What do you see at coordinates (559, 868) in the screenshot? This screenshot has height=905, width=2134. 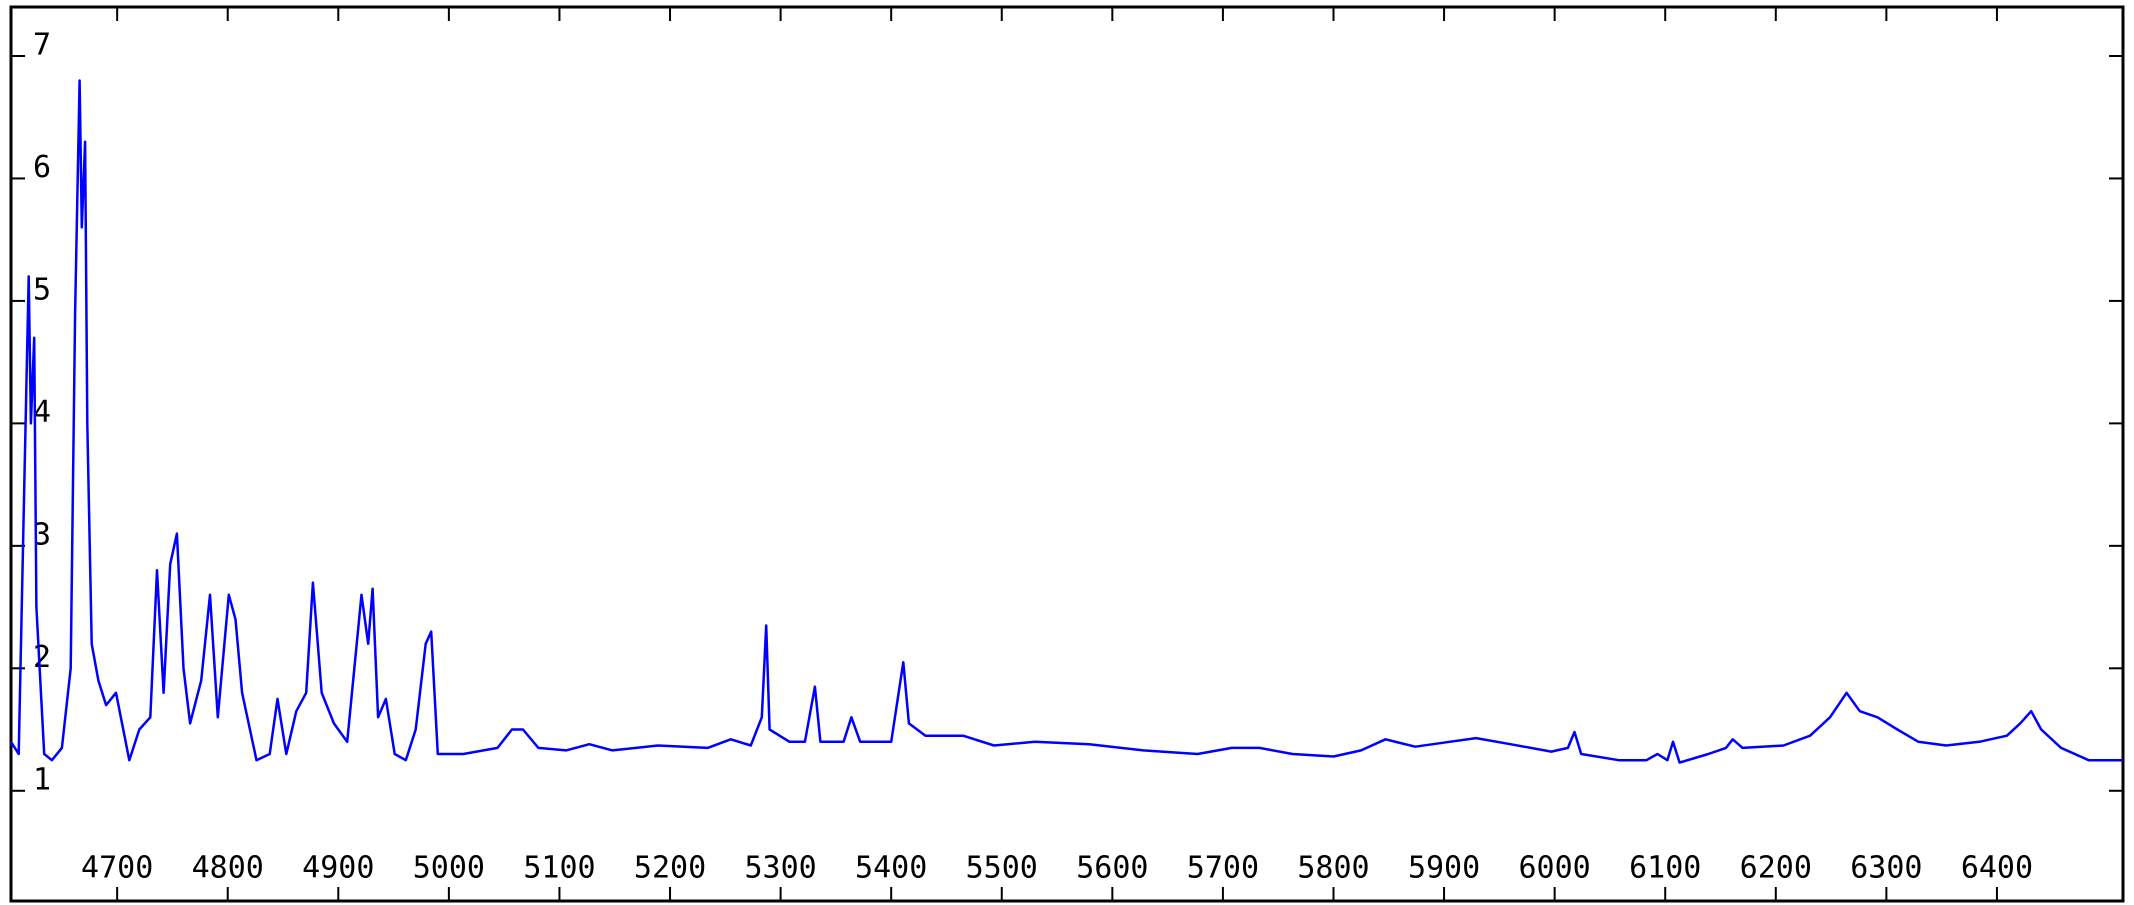 I see `x-tick-label: 5100` at bounding box center [559, 868].